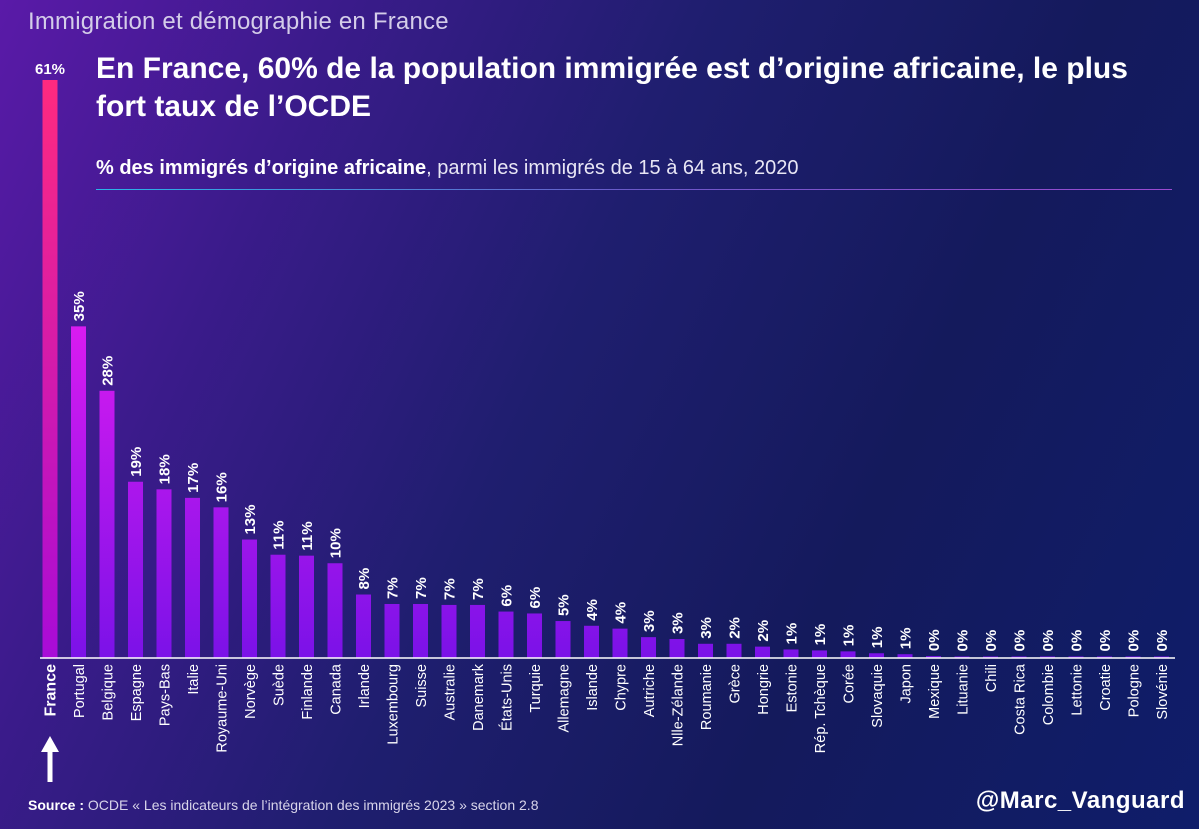 This screenshot has height=829, width=1199. What do you see at coordinates (261, 168) in the screenshot?
I see `subtitle-bold: % des immigrés d’origine africaine` at bounding box center [261, 168].